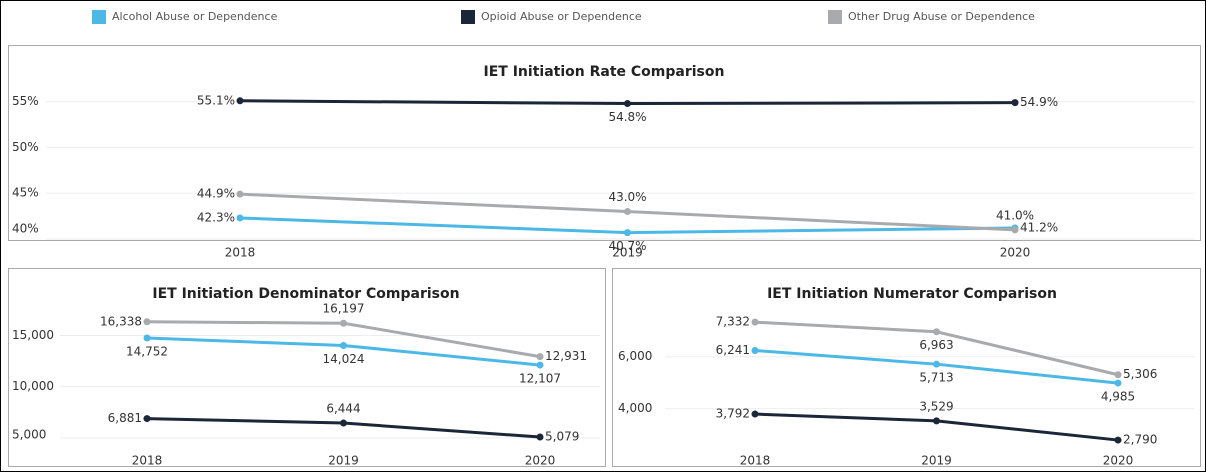 The width and height of the screenshot is (1206, 472). What do you see at coordinates (25, 147) in the screenshot?
I see `y-tick-label: 50%` at bounding box center [25, 147].